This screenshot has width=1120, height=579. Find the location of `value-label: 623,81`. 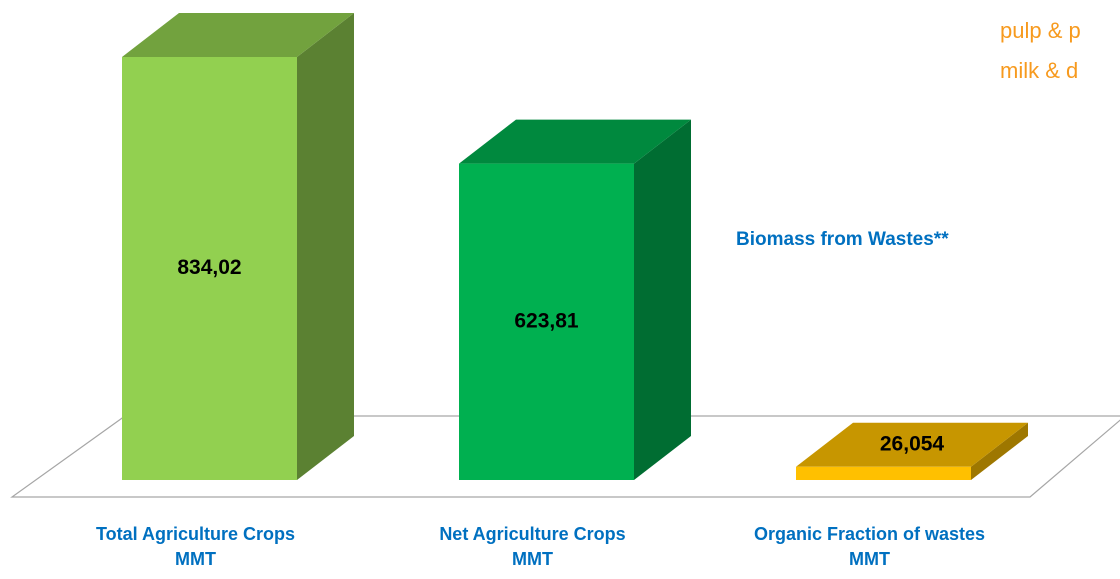

value-label: 623,81 is located at coordinates (546, 320).